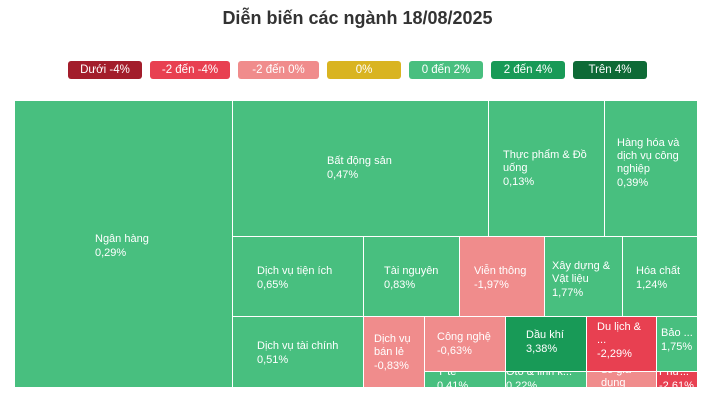 The height and width of the screenshot is (408, 715). I want to click on tile-value: 0,83%, so click(400, 285).